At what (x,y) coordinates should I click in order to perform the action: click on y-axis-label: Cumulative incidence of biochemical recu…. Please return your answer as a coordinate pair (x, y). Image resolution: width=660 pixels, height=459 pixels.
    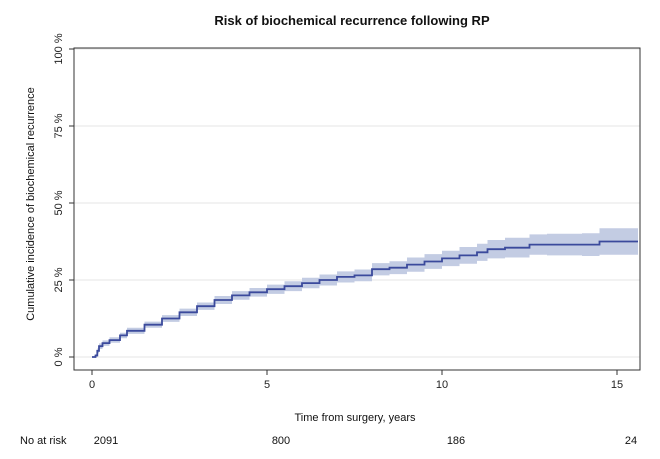
    Looking at the image, I should click on (31, 204).